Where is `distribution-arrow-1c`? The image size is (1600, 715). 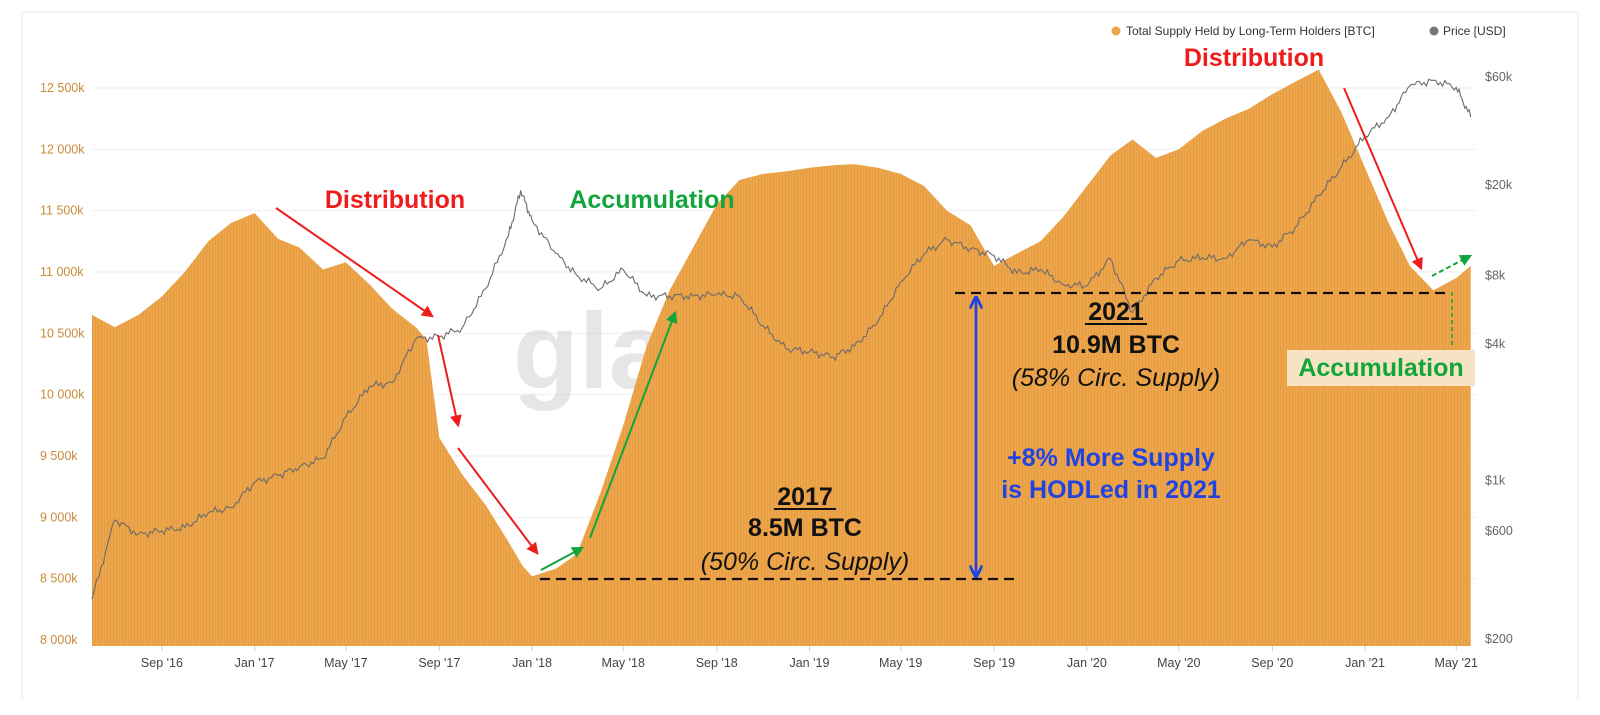
distribution-arrow-1c is located at coordinates (498, 501).